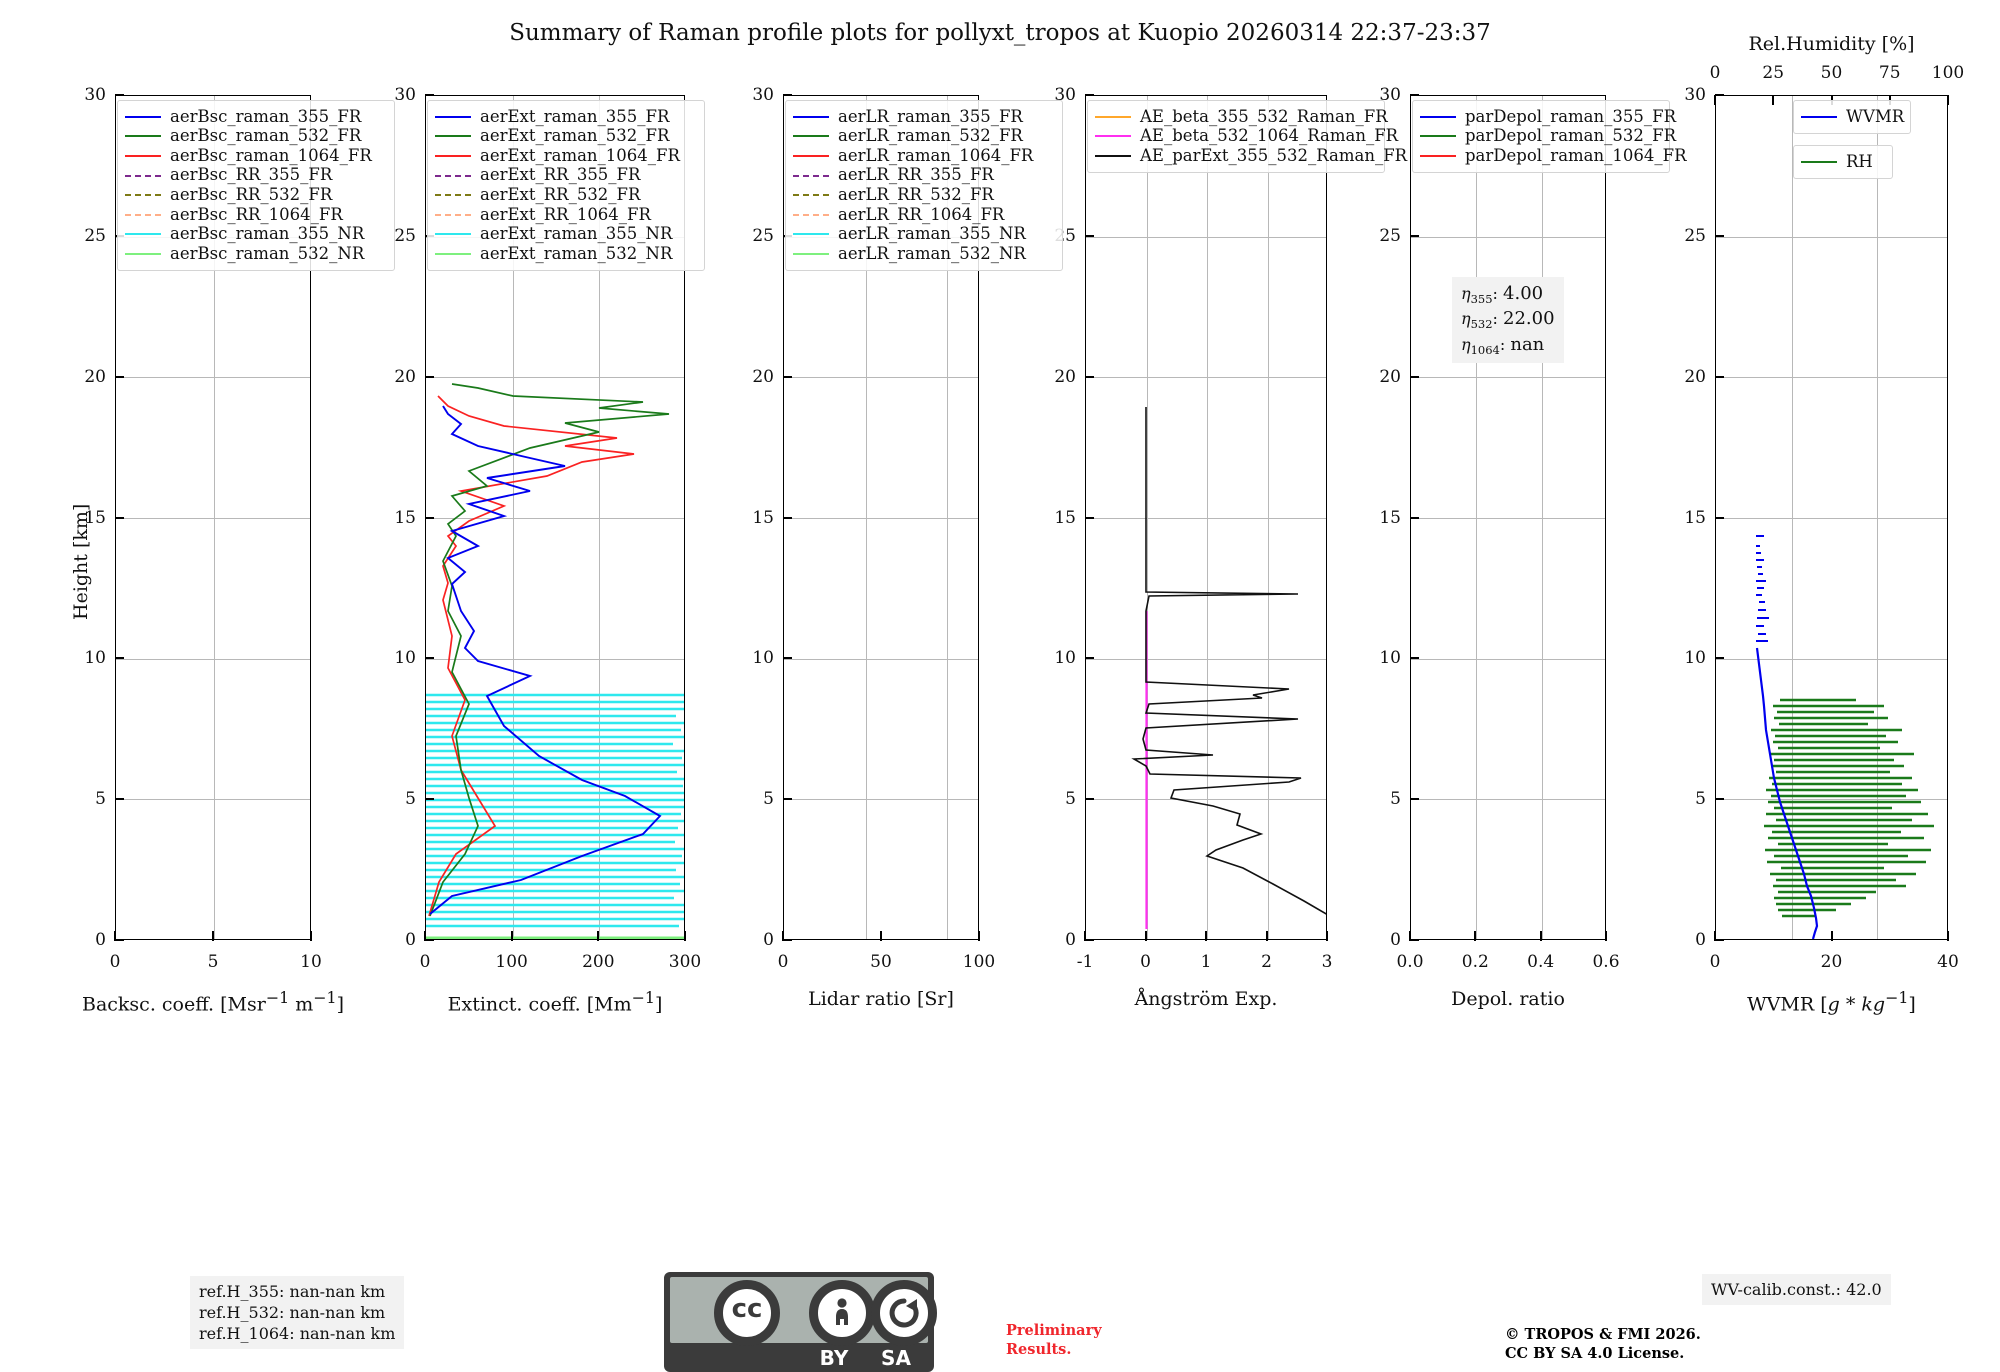  I want to click on legend-item: aerLR_RR_1064_FR, so click(923, 215).